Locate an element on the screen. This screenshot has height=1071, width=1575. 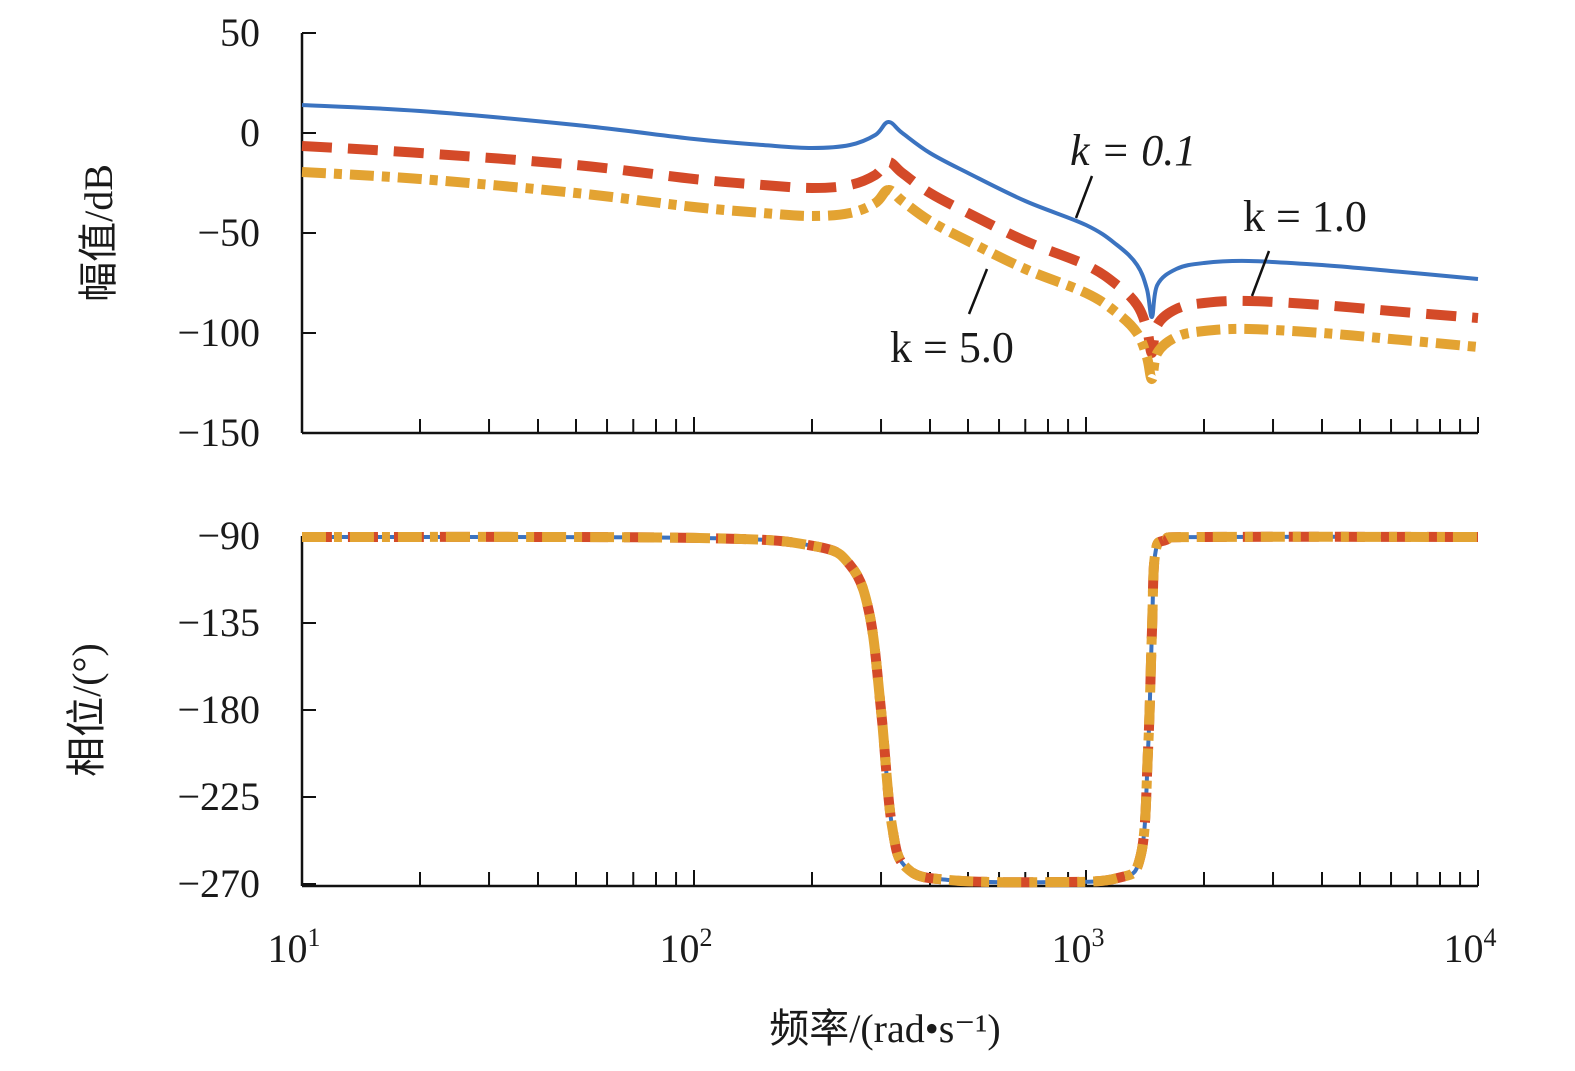
x-tick-label: 10⁴ is located at coordinates (1470, 947).